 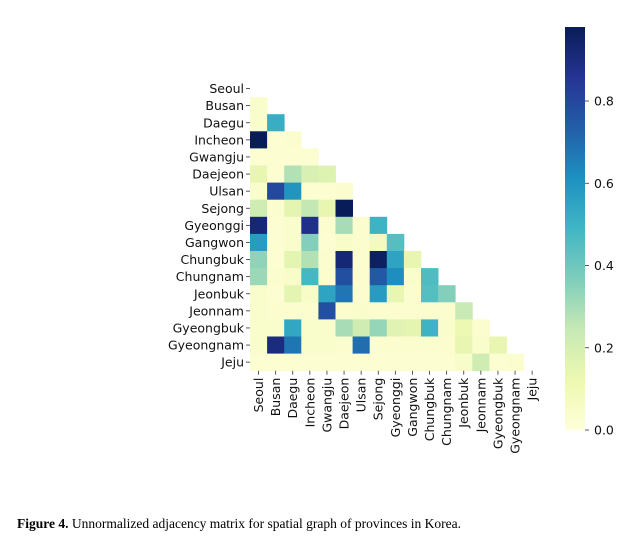 I want to click on heatmap-cell-jeonnam-chungbuk, so click(x=430, y=311).